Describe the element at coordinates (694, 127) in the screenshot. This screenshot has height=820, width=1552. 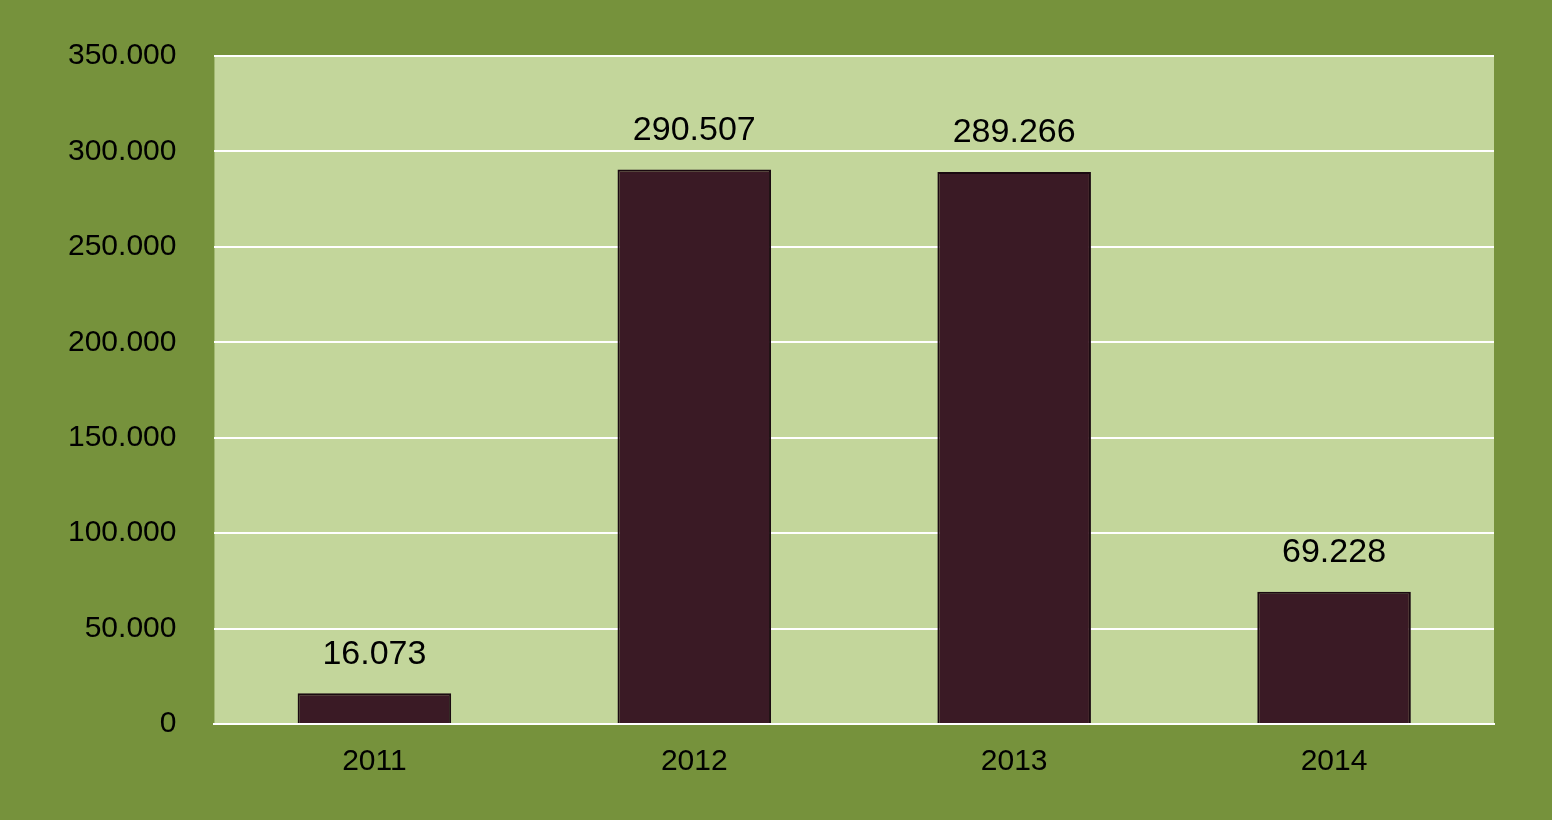
I see `data-label: 290.507` at that location.